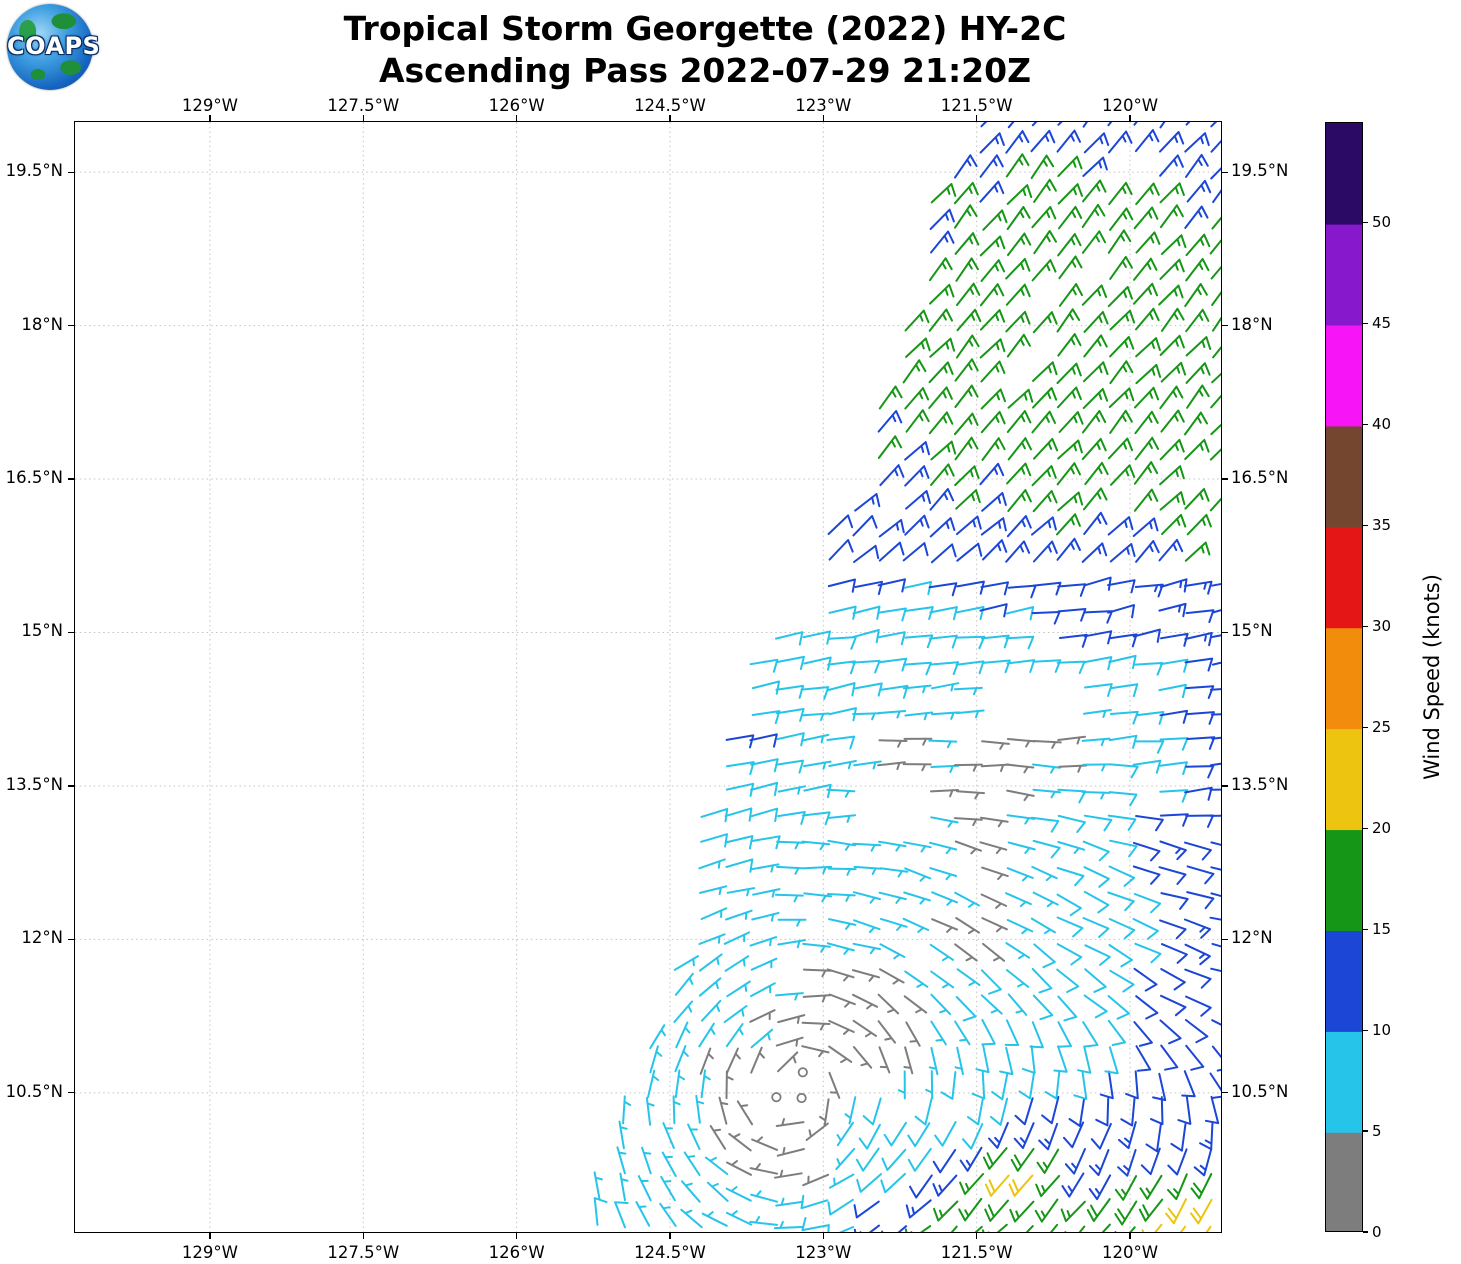  What do you see at coordinates (823, 1252) in the screenshot?
I see `x-axis-tick-label-bottom: 123°W` at bounding box center [823, 1252].